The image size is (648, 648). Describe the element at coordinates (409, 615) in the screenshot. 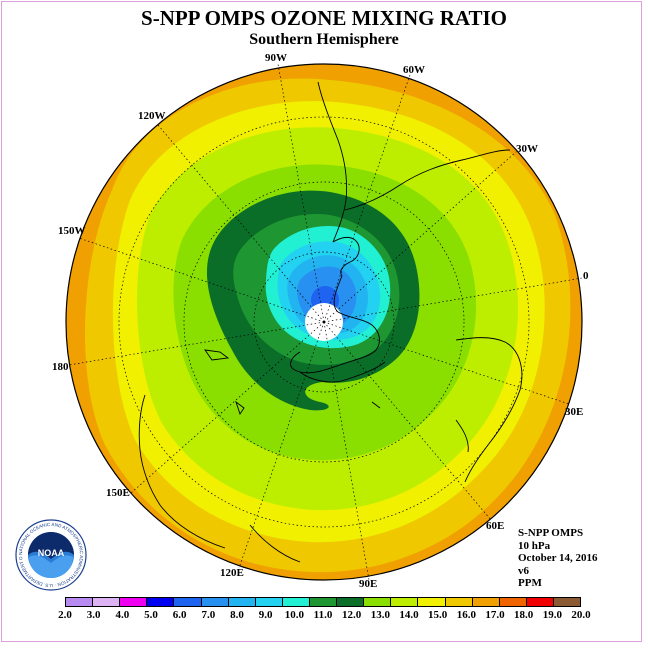

I see `colorbar-tick-label: 14.0` at that location.